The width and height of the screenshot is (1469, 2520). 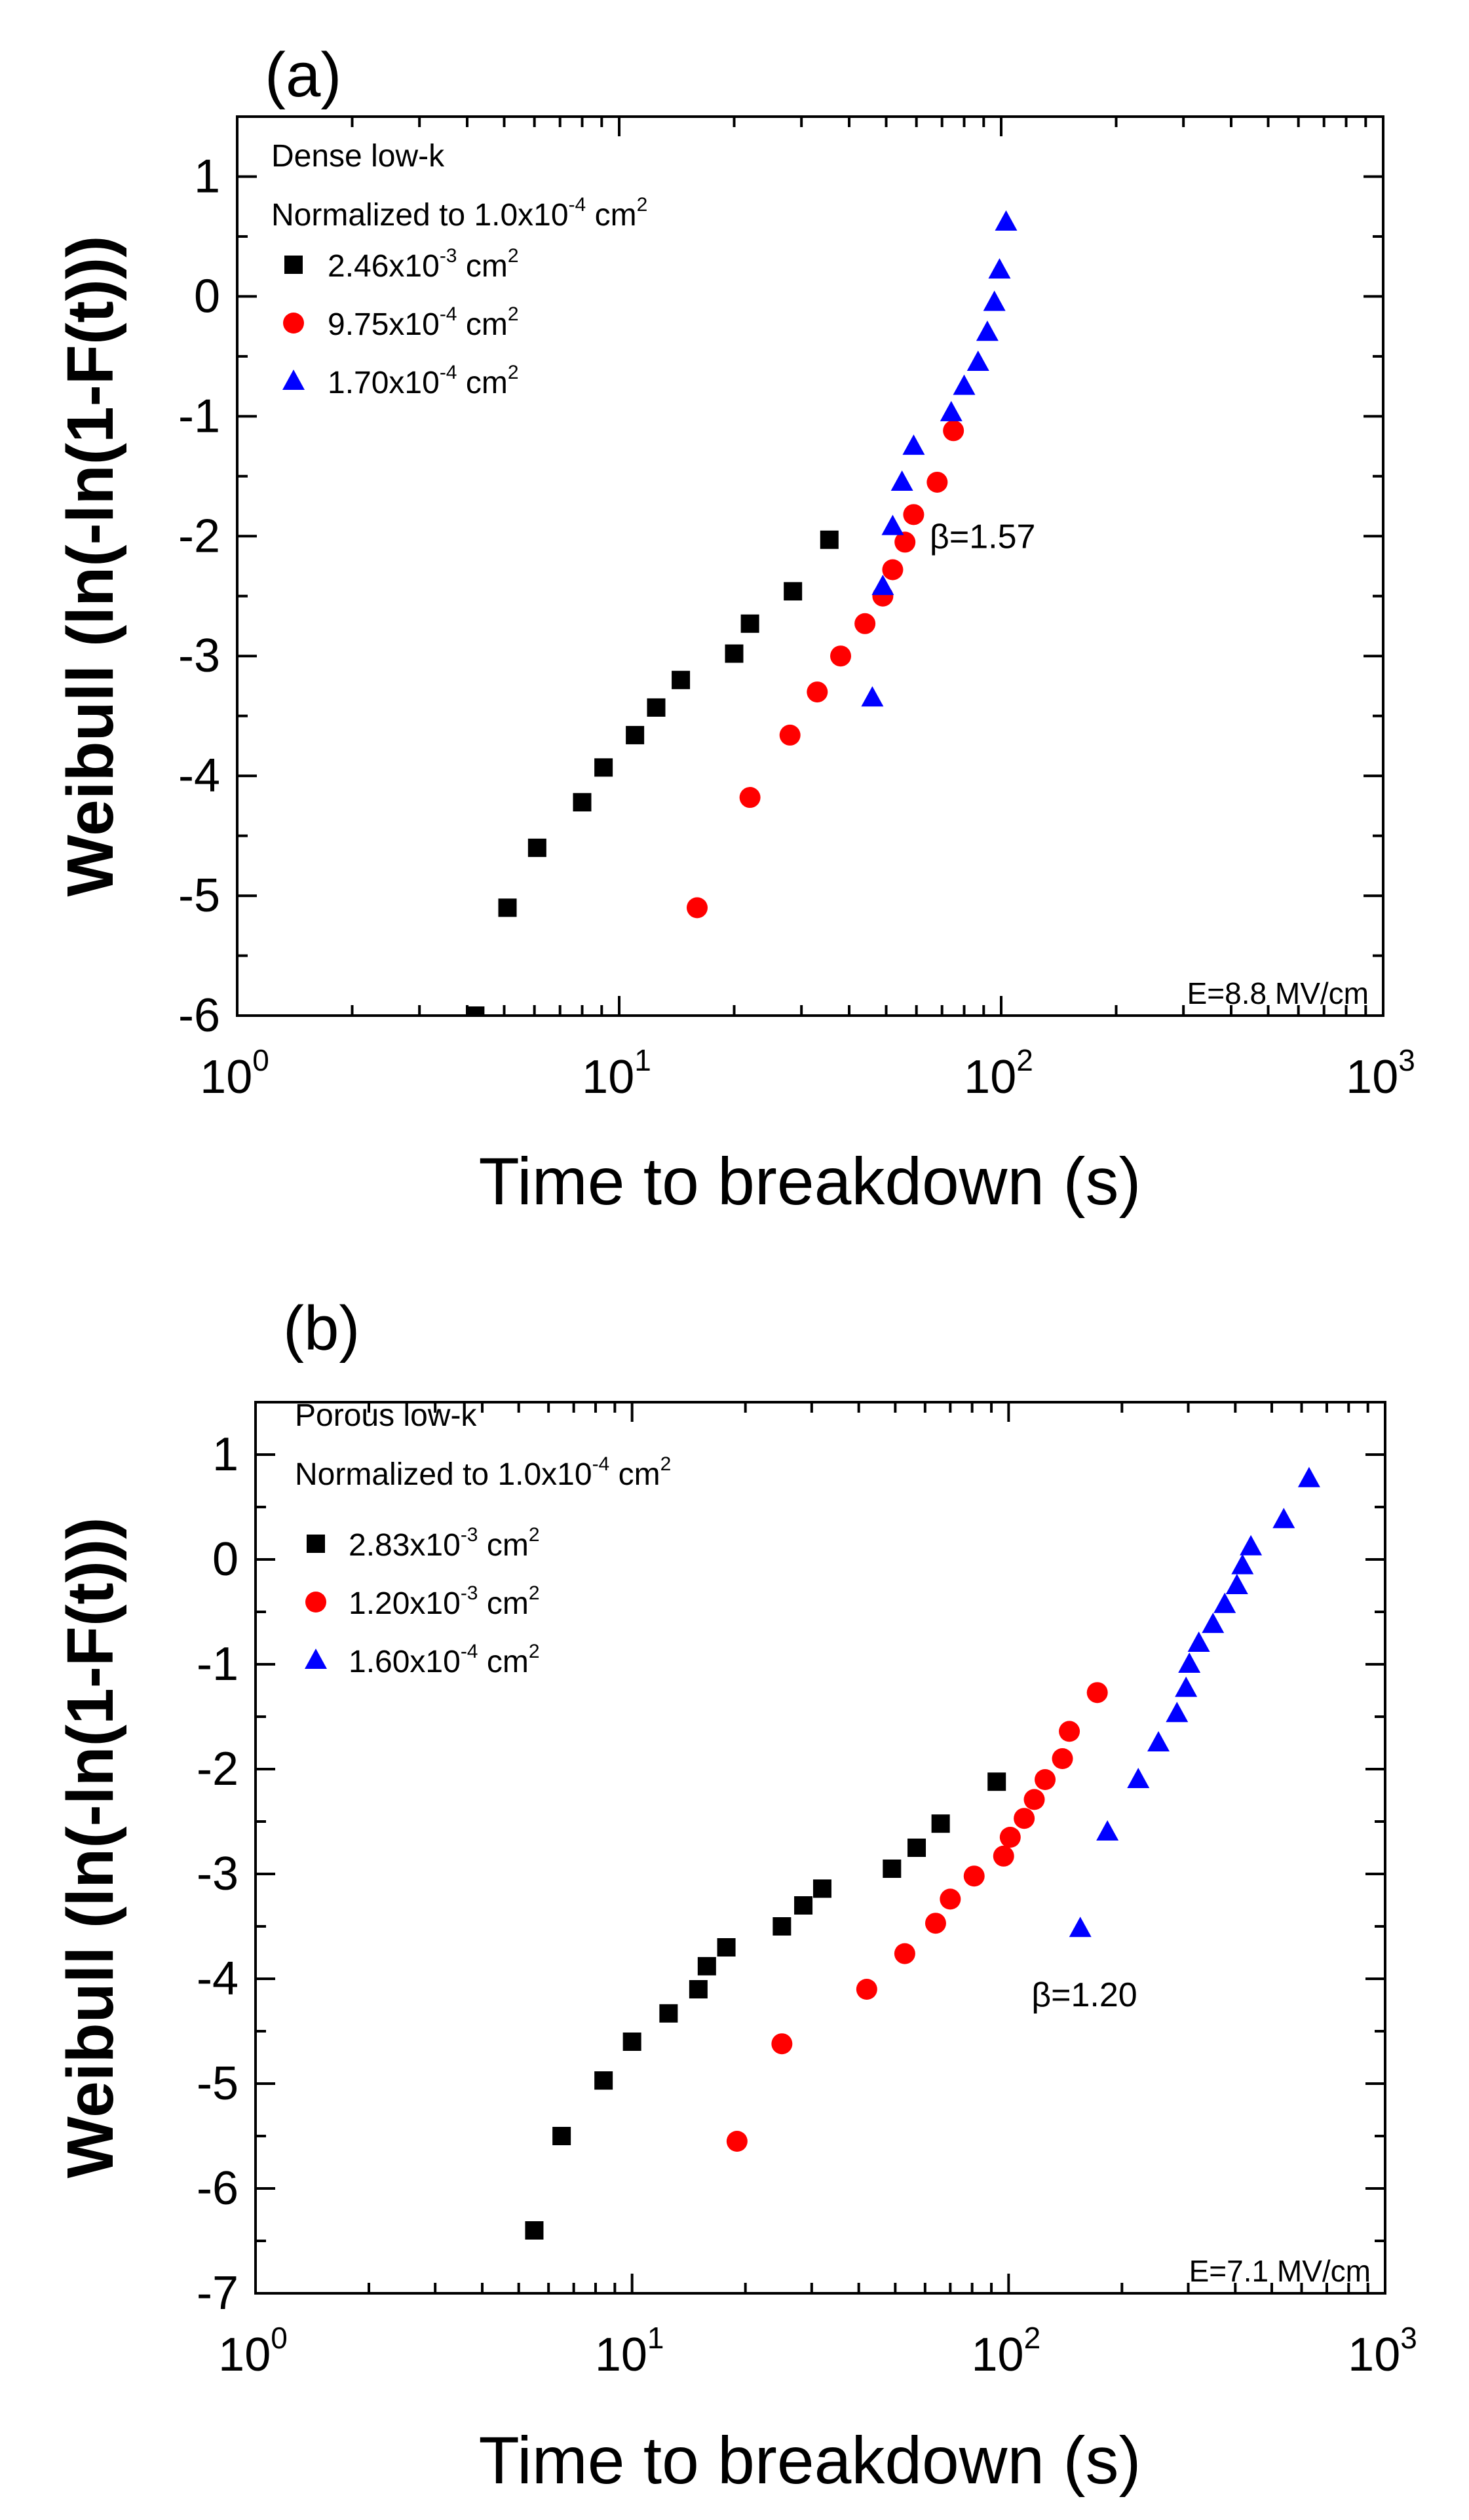 What do you see at coordinates (405, 1603) in the screenshot?
I see `legend-label-mantissa: 1.20x10` at bounding box center [405, 1603].